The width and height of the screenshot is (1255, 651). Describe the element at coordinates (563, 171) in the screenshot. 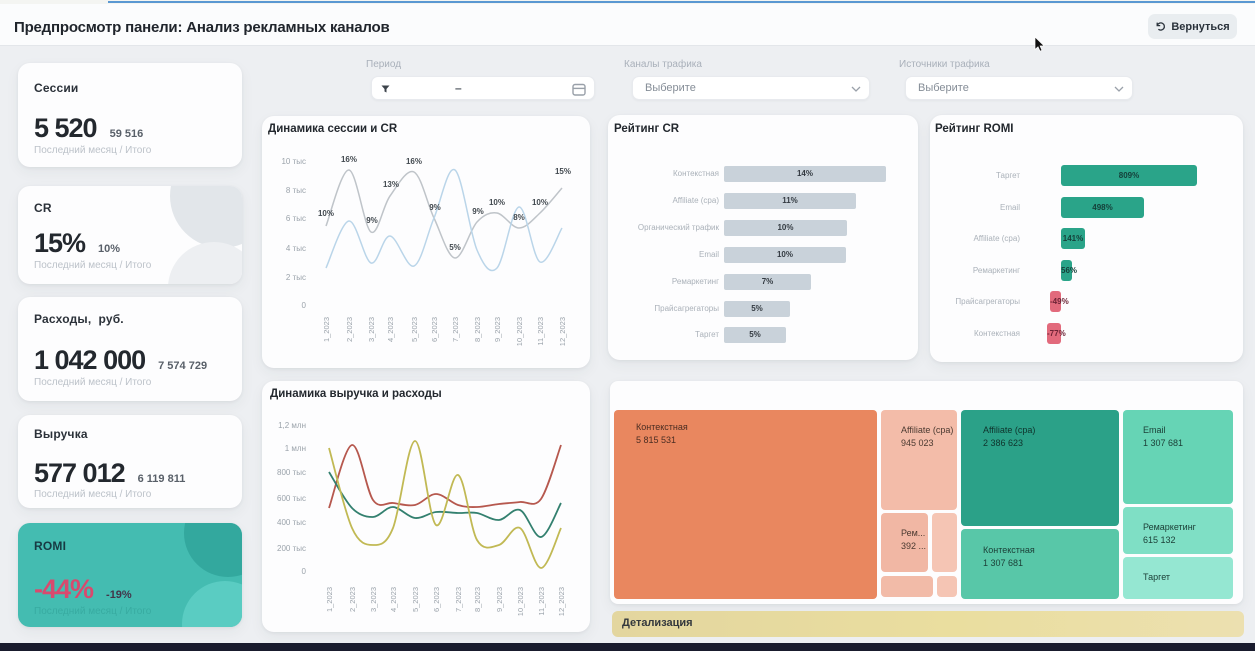

I see `svg-text: 15%` at that location.